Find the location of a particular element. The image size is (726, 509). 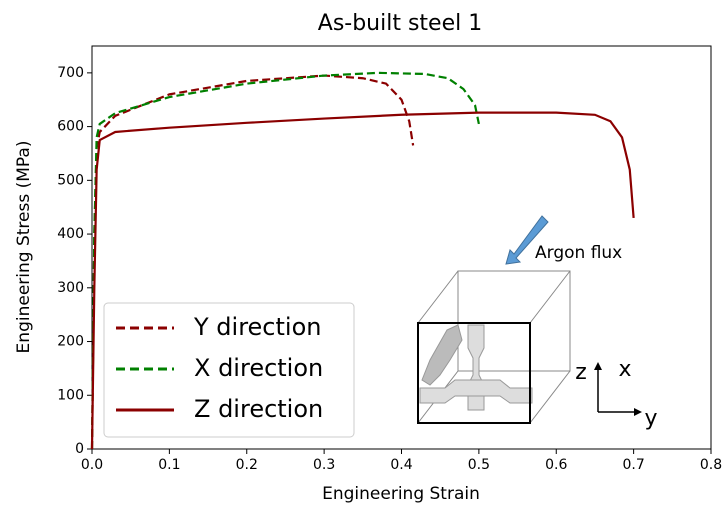

annotation: z is located at coordinates (581, 372).